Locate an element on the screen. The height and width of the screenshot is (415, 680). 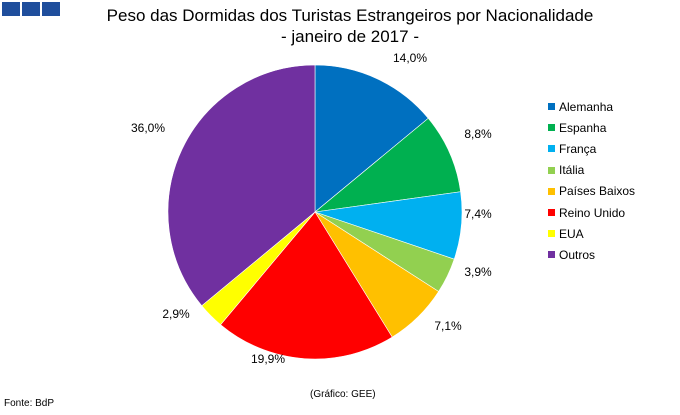
chart-subtitle: - janeiro de 2017 - is located at coordinates (350, 36).